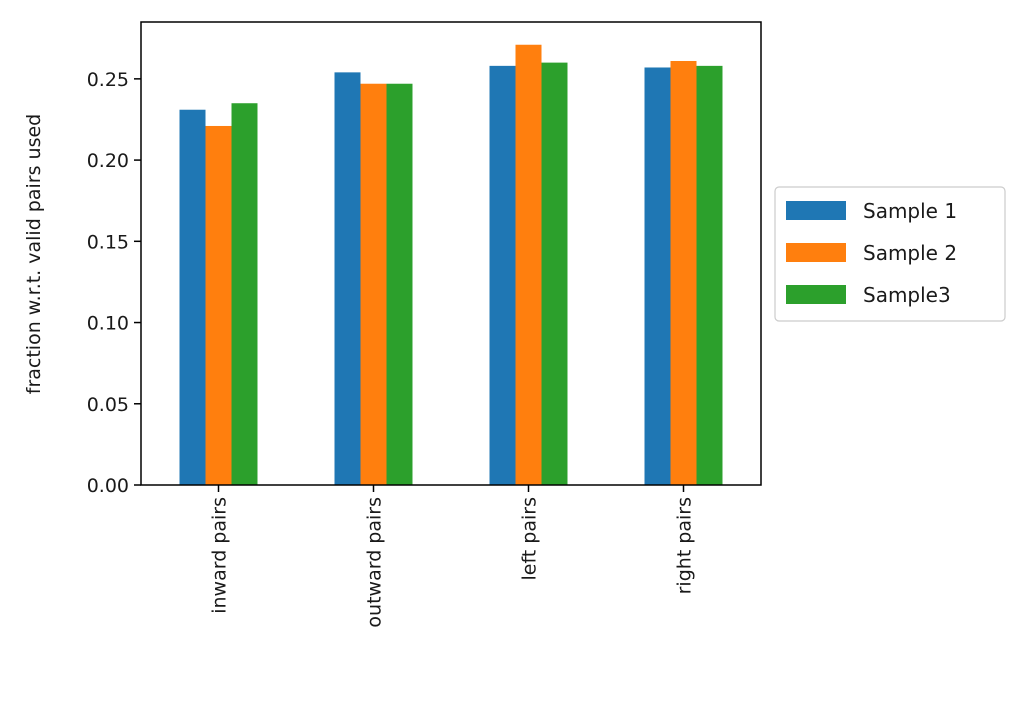 This screenshot has width=1025, height=721. I want to click on y-tick-label: 0.20, so click(108, 161).